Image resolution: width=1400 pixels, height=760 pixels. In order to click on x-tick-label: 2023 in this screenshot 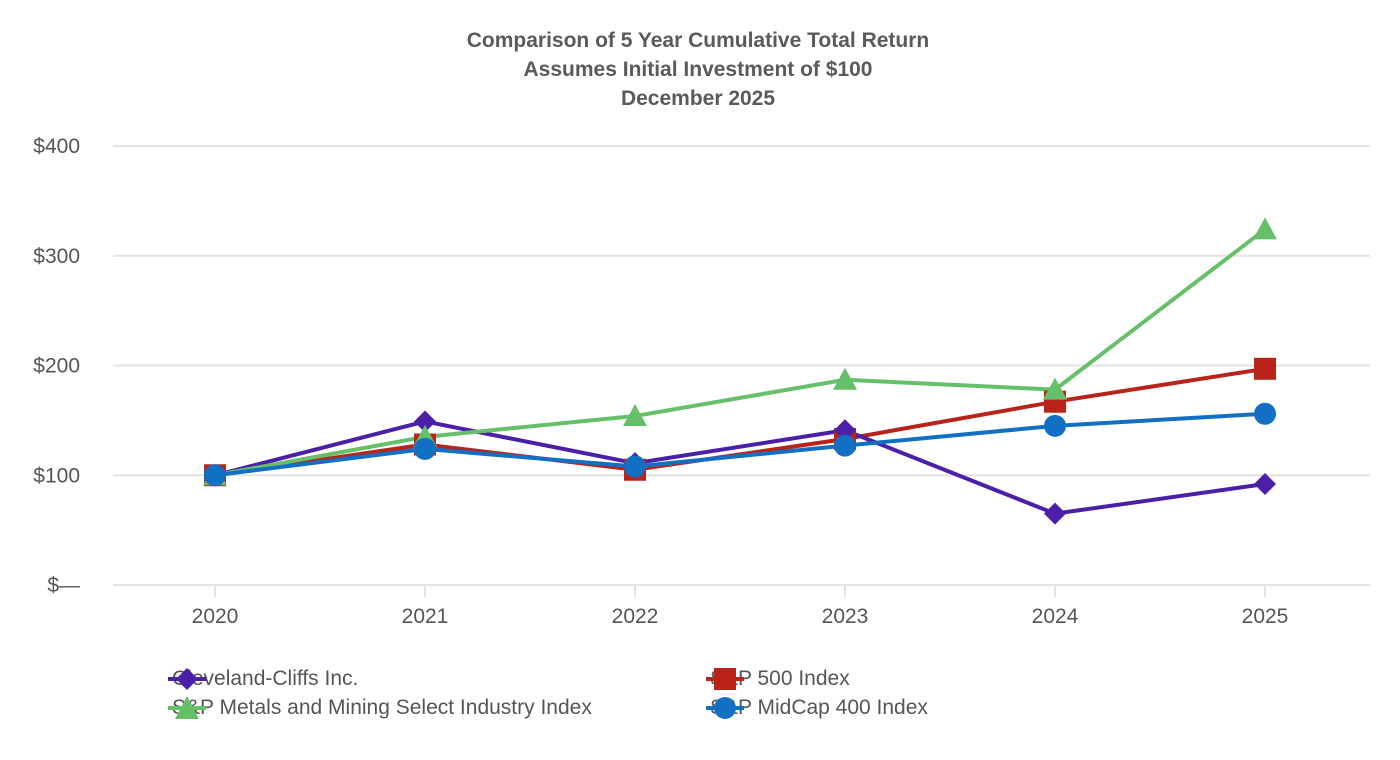, I will do `click(845, 616)`.